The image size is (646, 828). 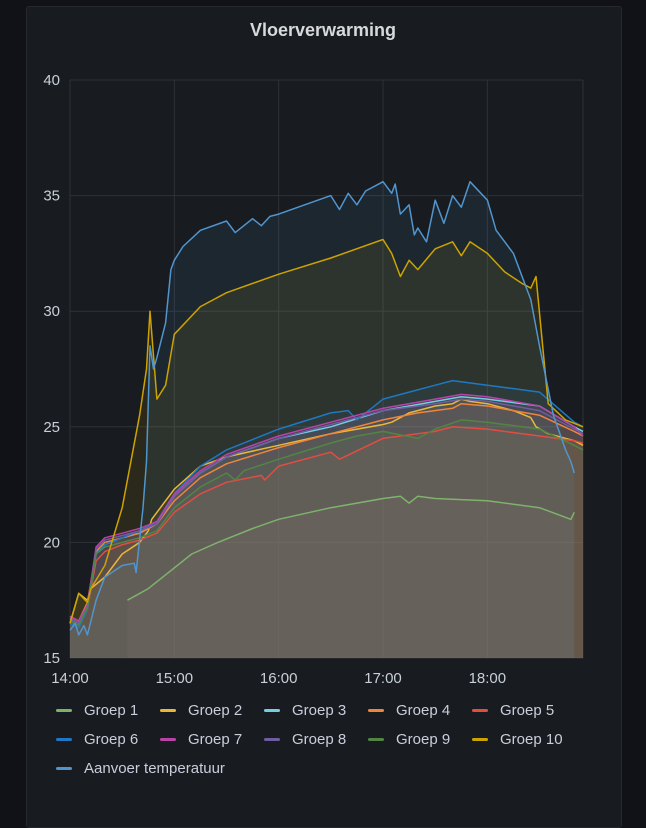 I want to click on x-tick-label: 16:00, so click(x=279, y=678).